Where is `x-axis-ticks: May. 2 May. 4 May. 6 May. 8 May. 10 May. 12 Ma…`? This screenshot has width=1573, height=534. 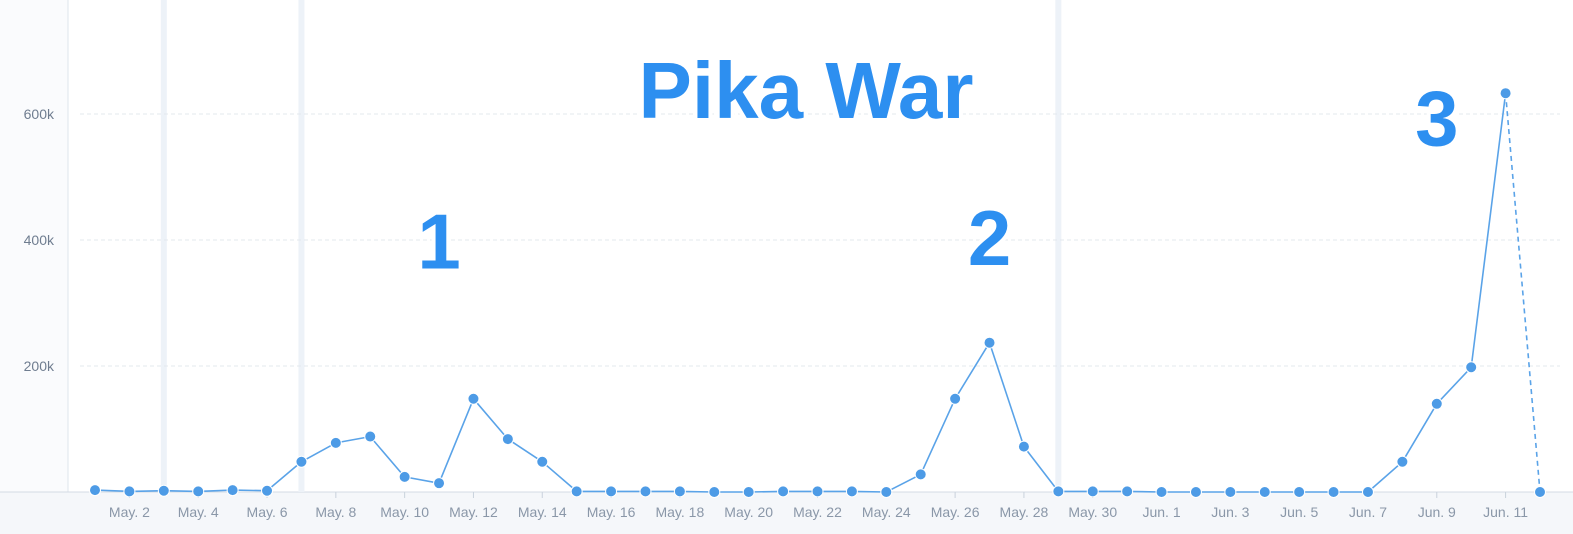 x-axis-ticks: May. 2 May. 4 May. 6 May. 8 May. 10 May. 12 Ma… is located at coordinates (818, 506).